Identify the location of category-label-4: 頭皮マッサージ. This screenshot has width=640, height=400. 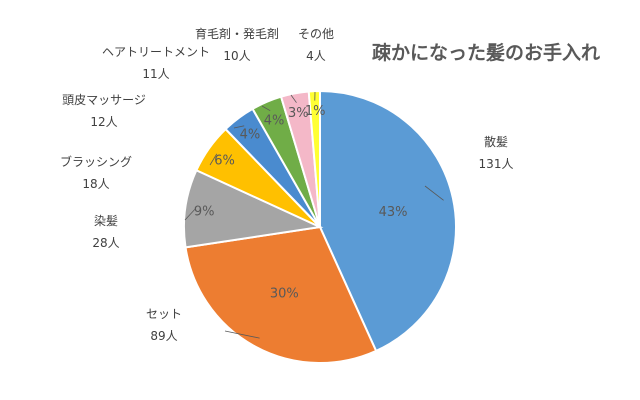
(104, 100).